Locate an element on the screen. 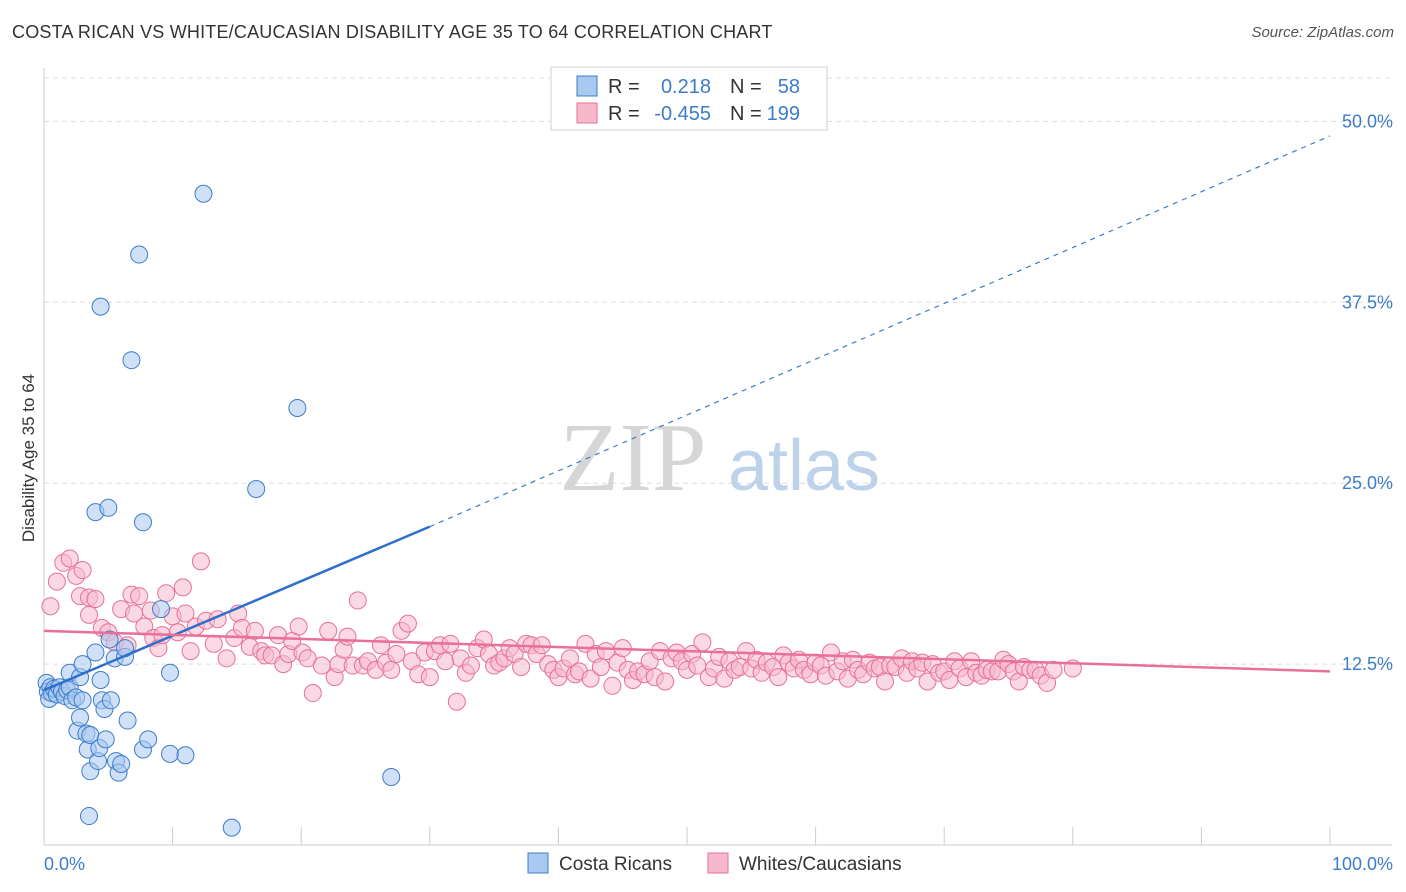  y-axis-title: Disability Age 35 to 64 is located at coordinates (28, 458).